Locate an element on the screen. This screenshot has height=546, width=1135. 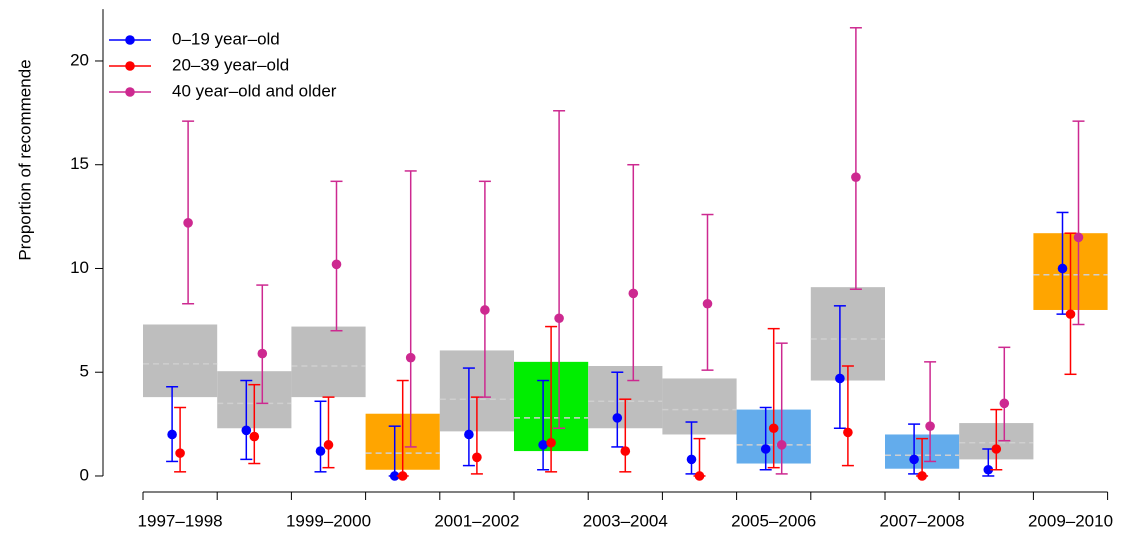
y-tick-label: 20 is located at coordinates (79, 59).